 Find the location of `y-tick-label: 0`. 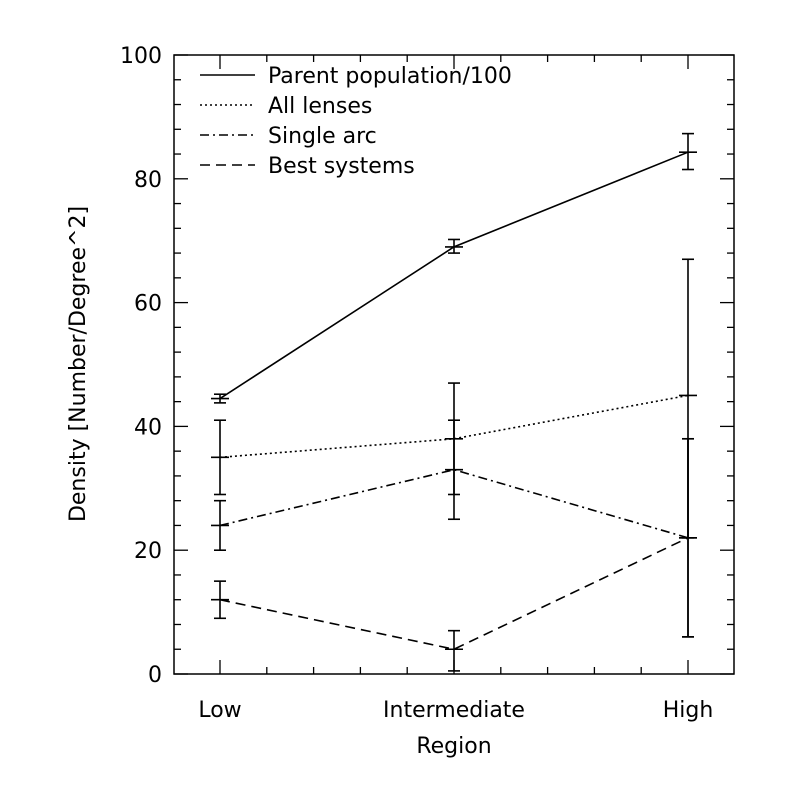

y-tick-label: 0 is located at coordinates (155, 675).